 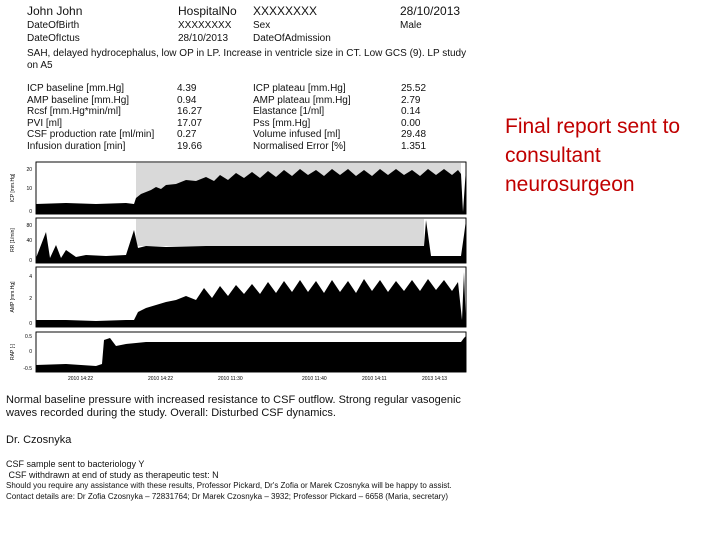 What do you see at coordinates (29, 226) in the screenshot?
I see `tick-label: 80` at bounding box center [29, 226].